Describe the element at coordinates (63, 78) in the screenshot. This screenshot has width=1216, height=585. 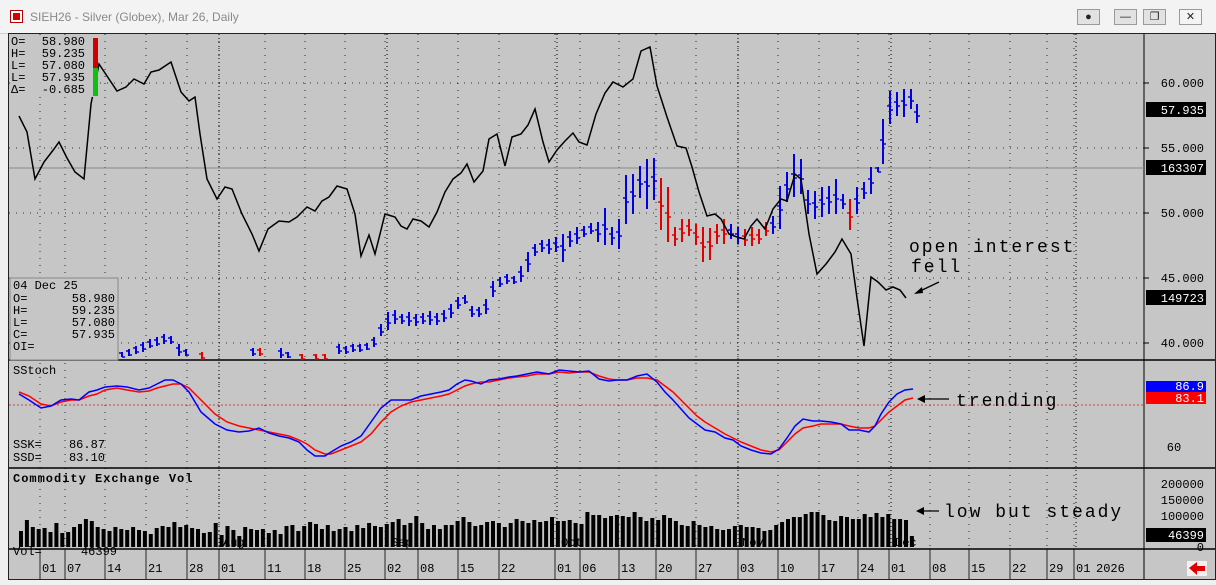
I see `quote-value: 57.935` at that location.